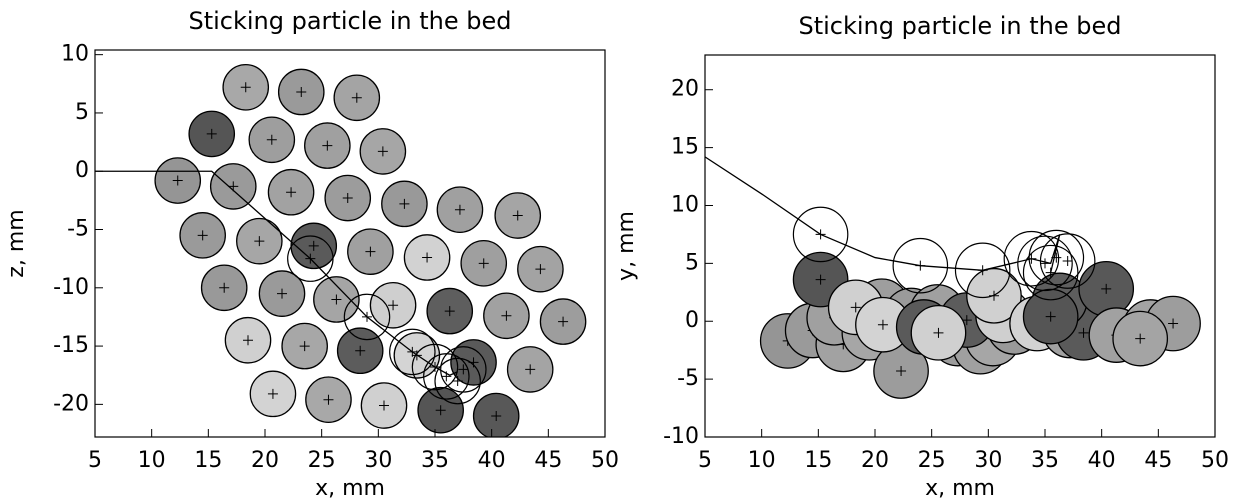  I want to click on x-tick-label: 5, so click(705, 460).